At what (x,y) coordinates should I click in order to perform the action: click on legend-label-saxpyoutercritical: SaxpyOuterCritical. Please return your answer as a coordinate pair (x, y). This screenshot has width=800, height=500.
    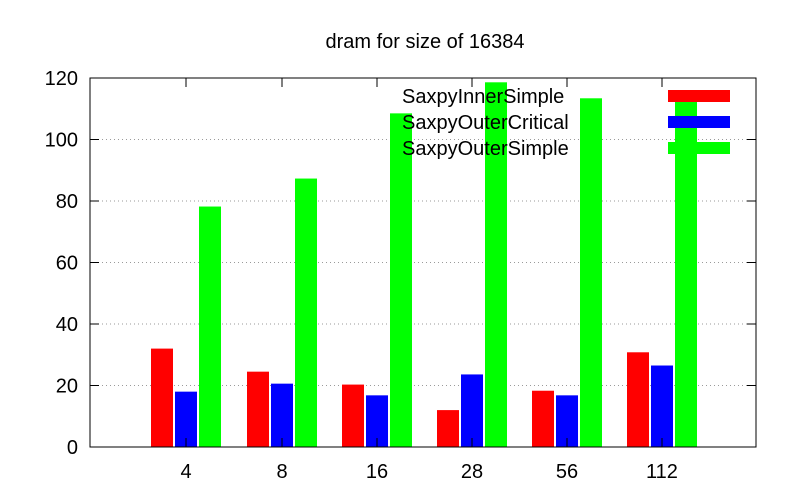
    Looking at the image, I should click on (485, 123).